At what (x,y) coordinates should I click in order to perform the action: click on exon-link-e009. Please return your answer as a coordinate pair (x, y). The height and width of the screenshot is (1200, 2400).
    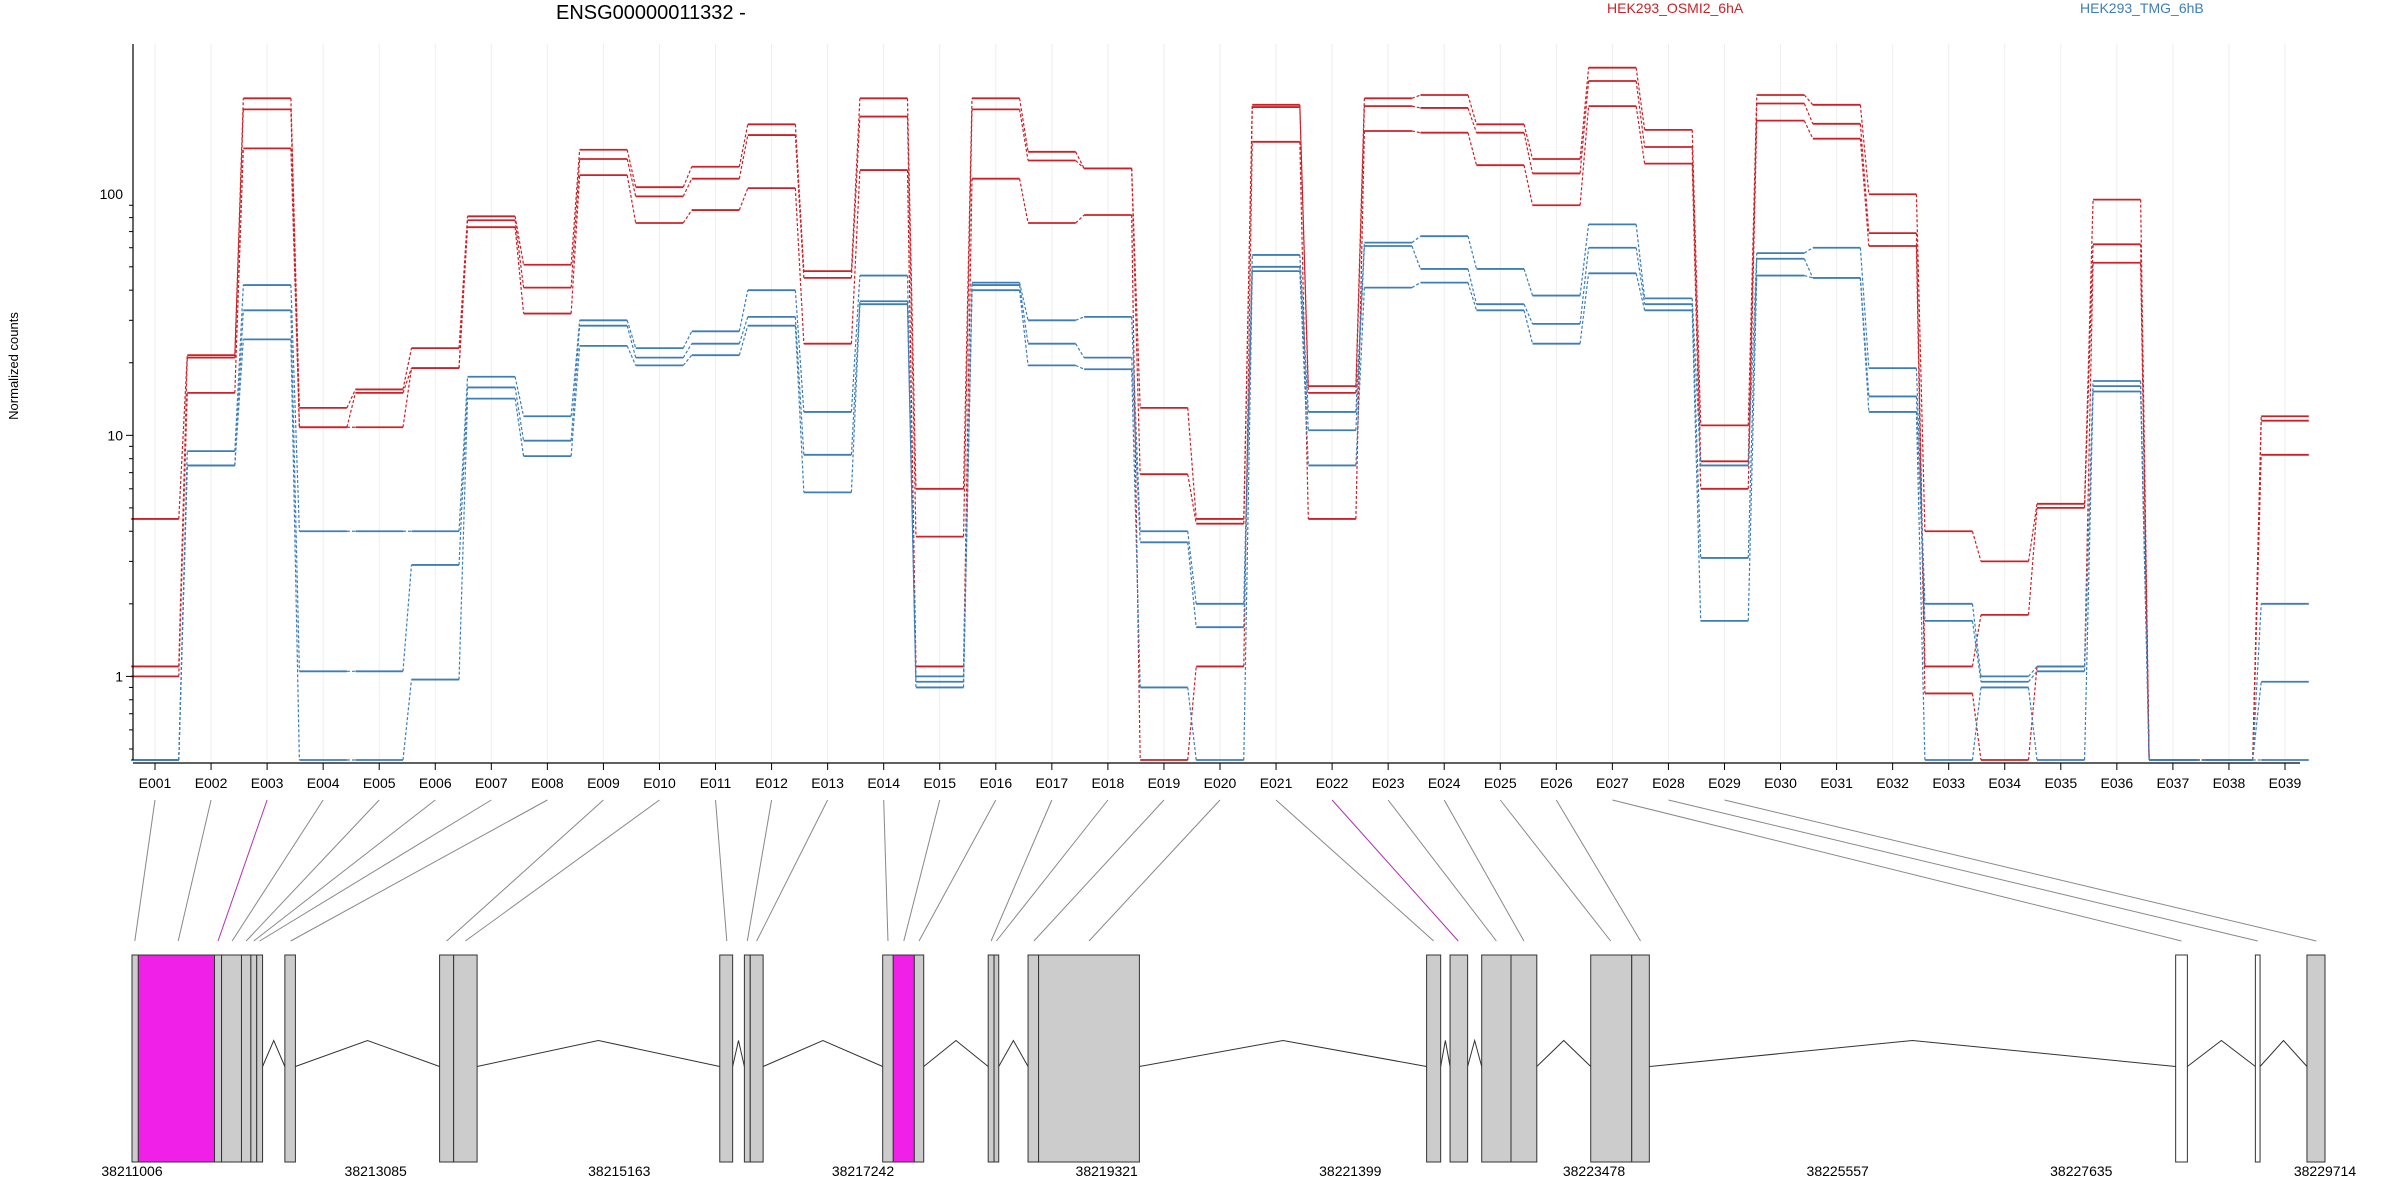
    Looking at the image, I should click on (525, 870).